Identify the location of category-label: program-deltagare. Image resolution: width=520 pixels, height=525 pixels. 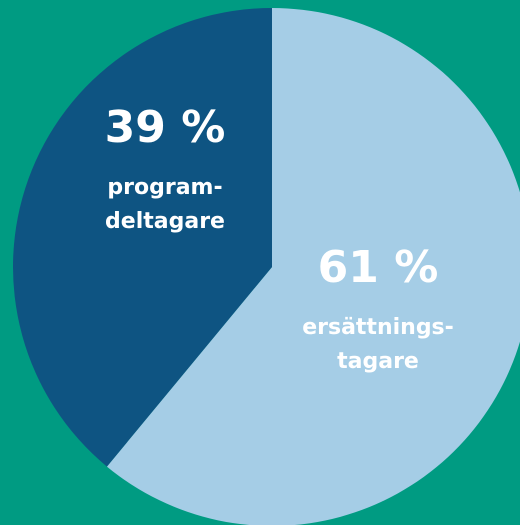
(165, 204).